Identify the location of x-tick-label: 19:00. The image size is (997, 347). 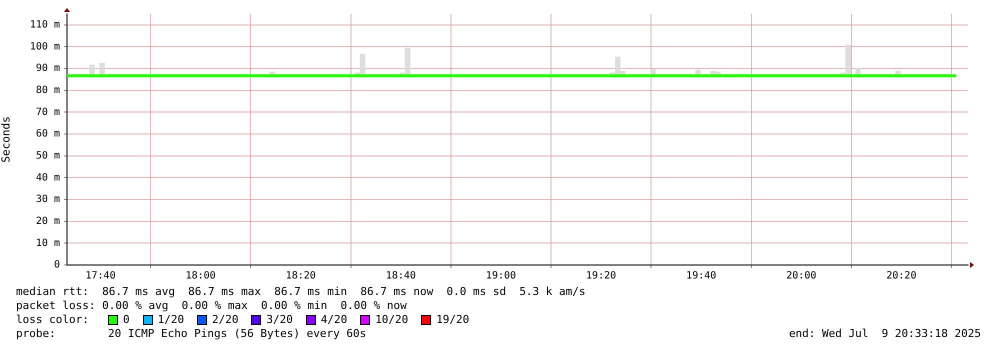
(501, 276).